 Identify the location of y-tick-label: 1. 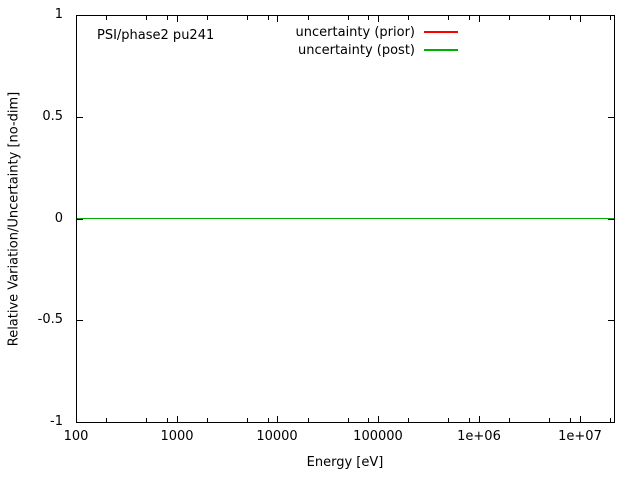
(58, 14).